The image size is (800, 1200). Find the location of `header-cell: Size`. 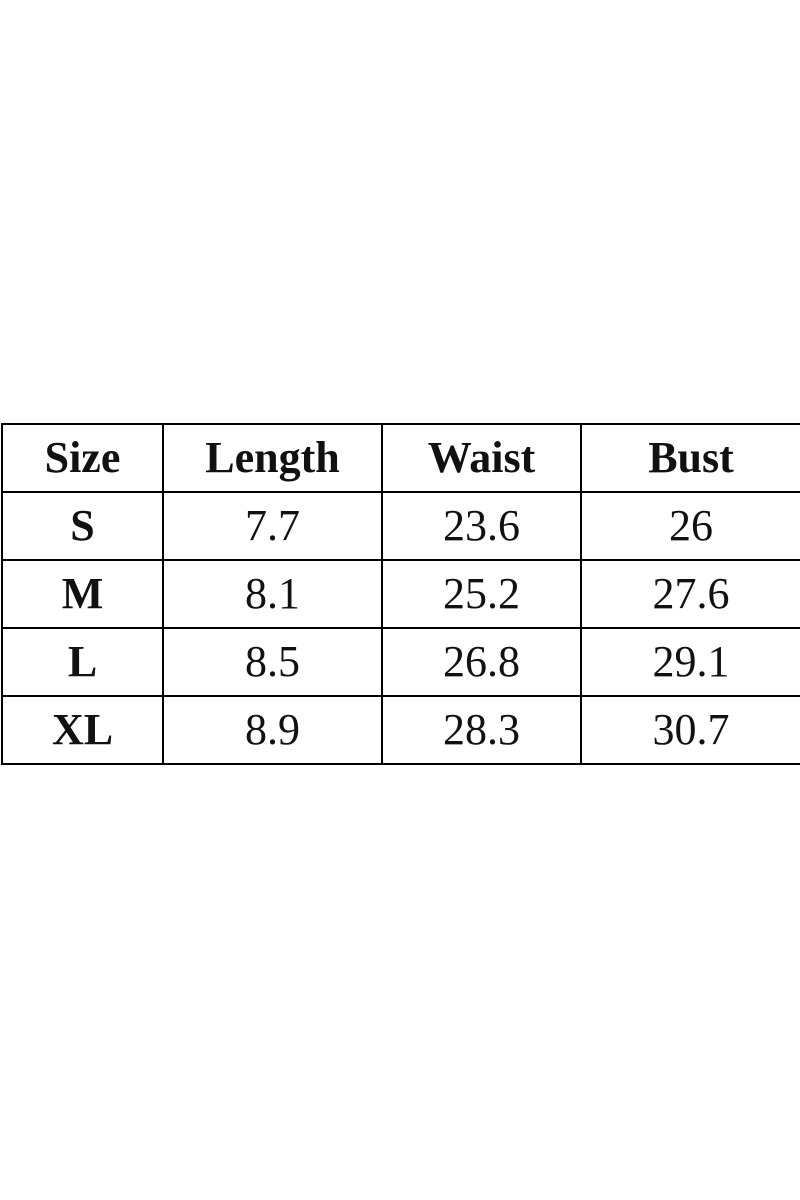

header-cell: Size is located at coordinates (82, 458).